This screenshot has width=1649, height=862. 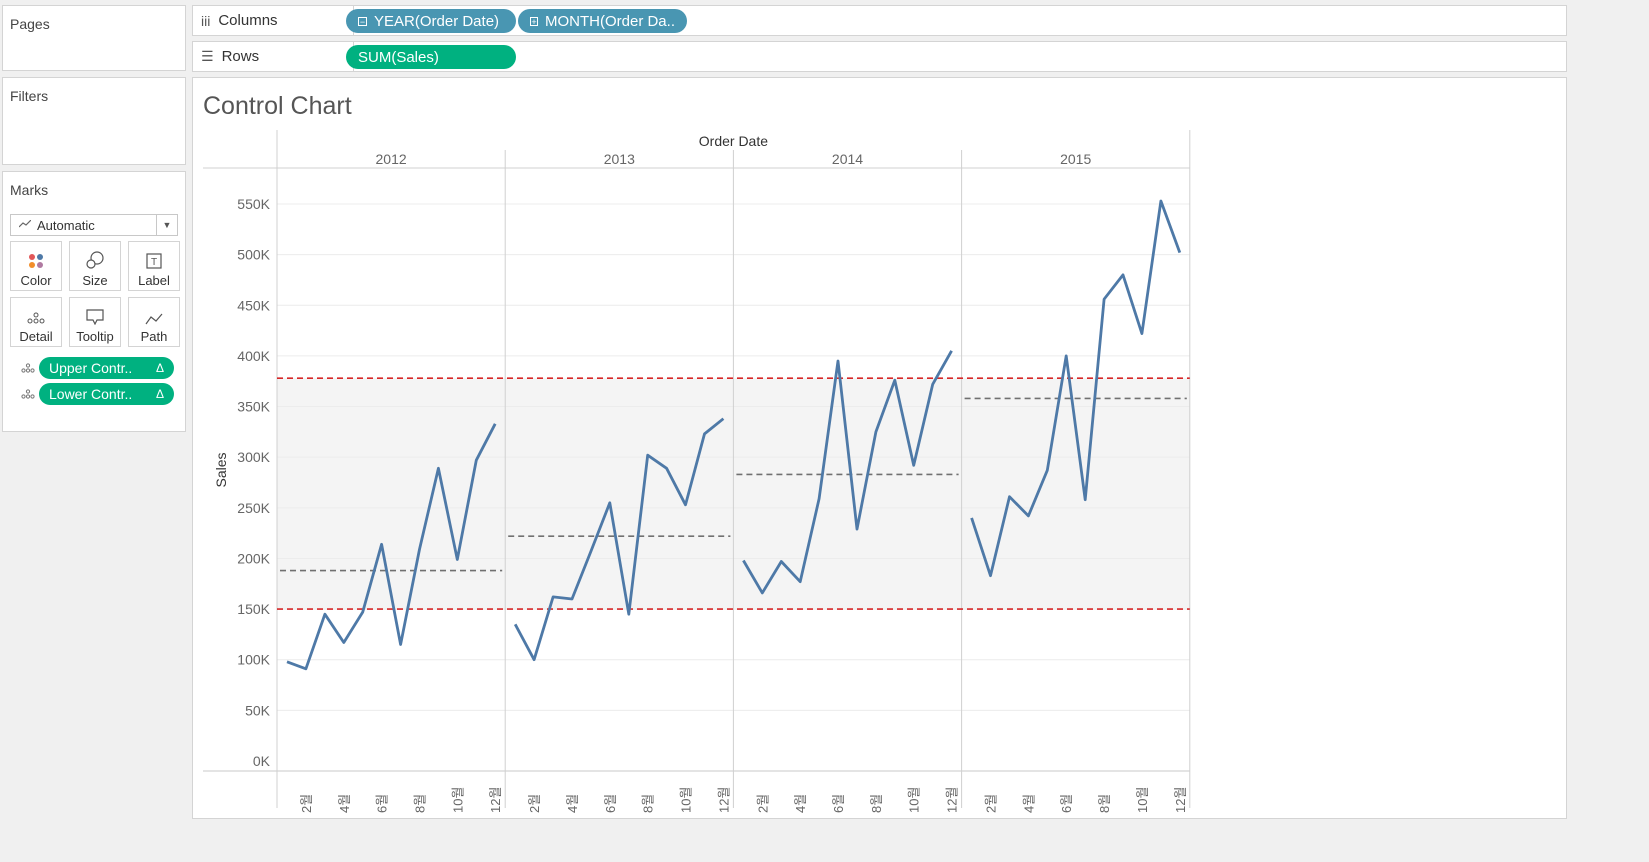 I want to click on tooltip-icon, so click(x=95, y=311).